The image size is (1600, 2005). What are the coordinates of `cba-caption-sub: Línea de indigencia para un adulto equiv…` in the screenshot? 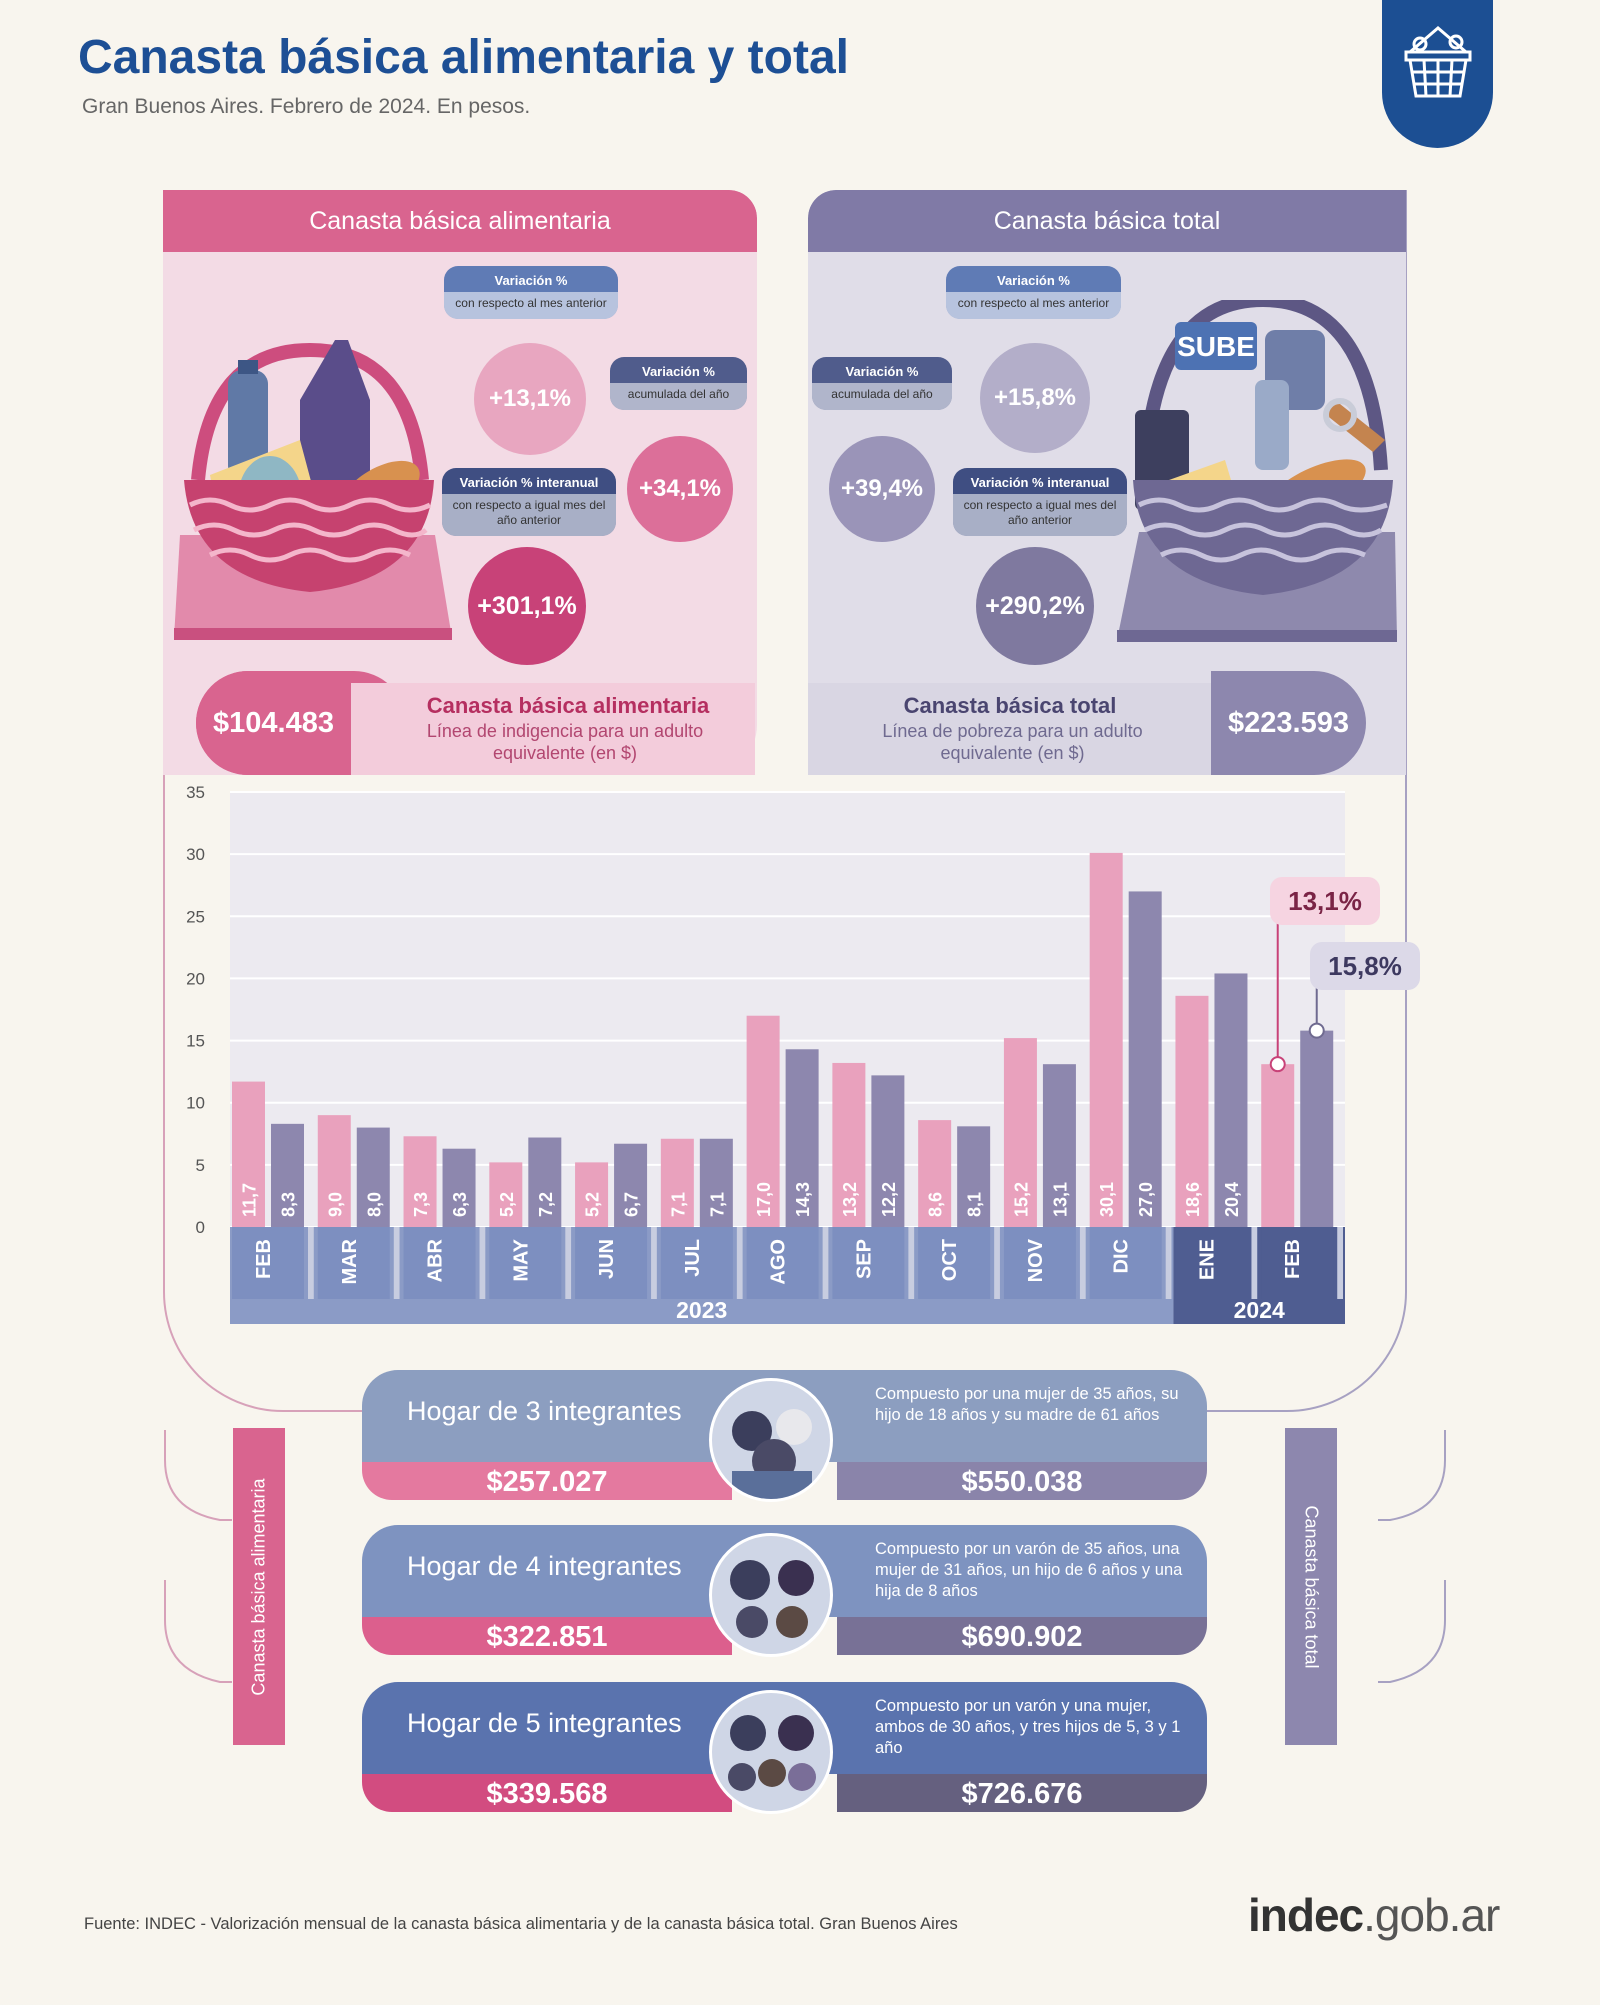 It's located at (565, 742).